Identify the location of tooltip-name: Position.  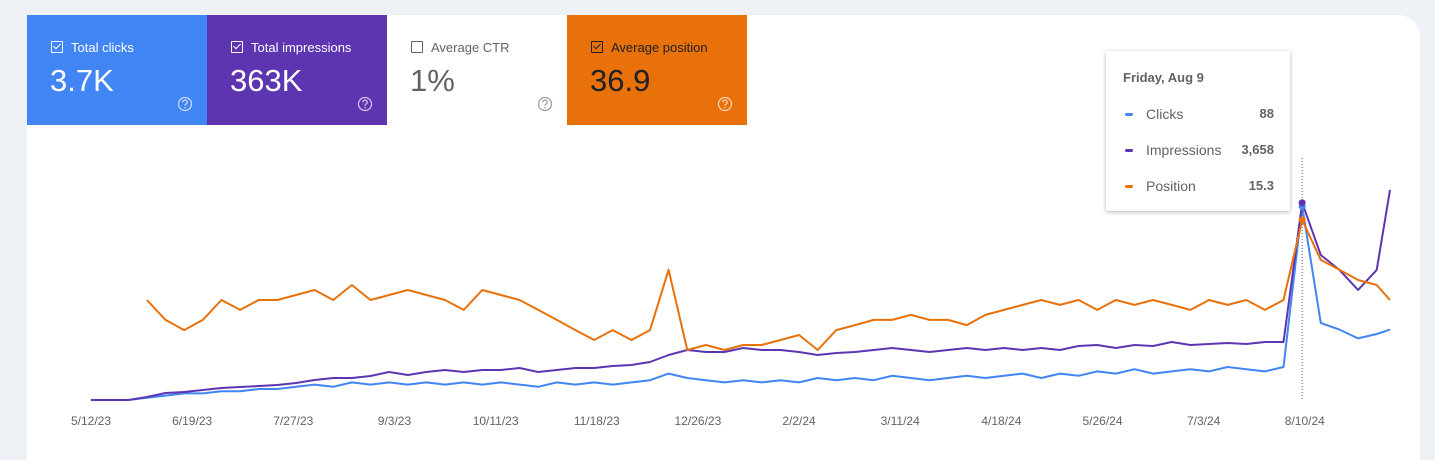
(1171, 186).